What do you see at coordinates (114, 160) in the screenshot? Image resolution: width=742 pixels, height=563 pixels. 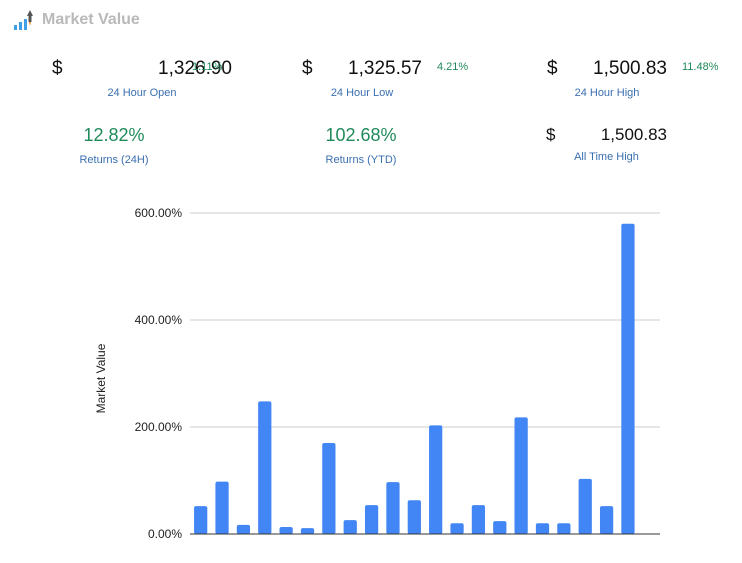 I see `returns-24h-label: Returns (24H)` at bounding box center [114, 160].